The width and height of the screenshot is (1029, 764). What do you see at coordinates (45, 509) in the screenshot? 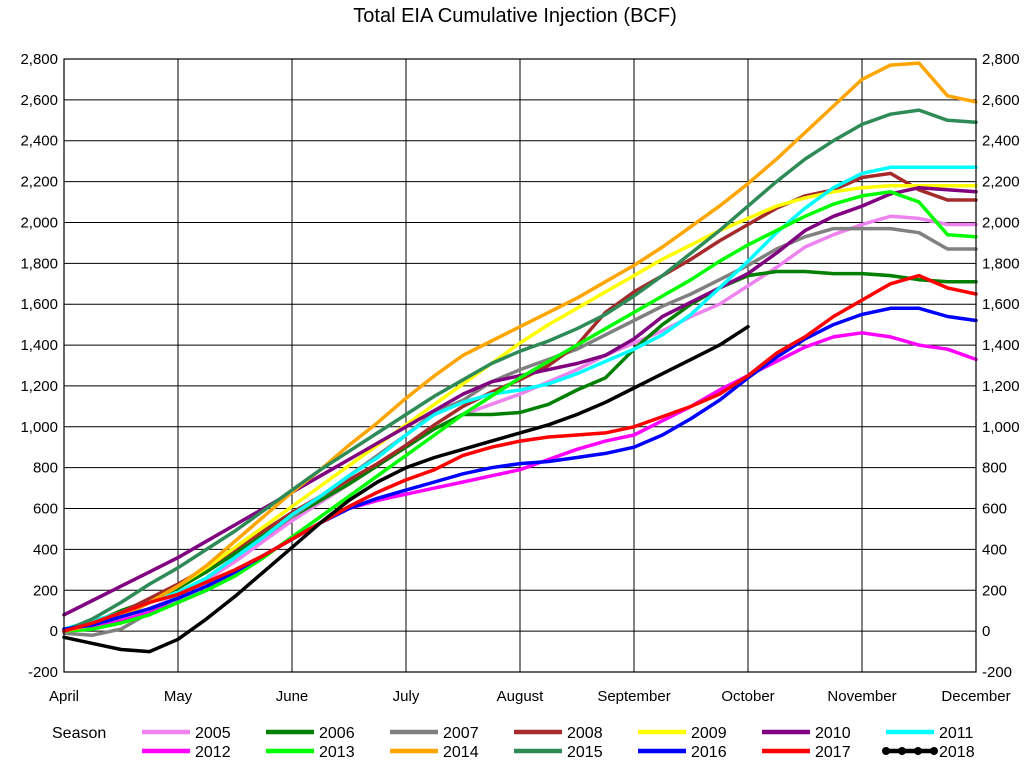
I see `y-tick-label-left: 600` at bounding box center [45, 509].